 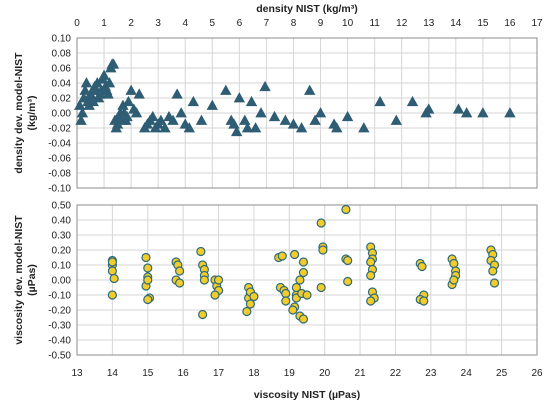 What do you see at coordinates (62, 221) in the screenshot?
I see `panel2-y-tick-label: 0.40` at bounding box center [62, 221].